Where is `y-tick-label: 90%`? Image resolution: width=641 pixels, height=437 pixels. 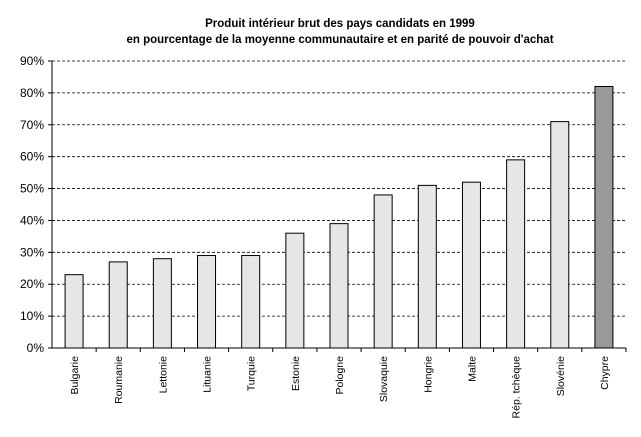 y-tick-label: 90% is located at coordinates (32, 61).